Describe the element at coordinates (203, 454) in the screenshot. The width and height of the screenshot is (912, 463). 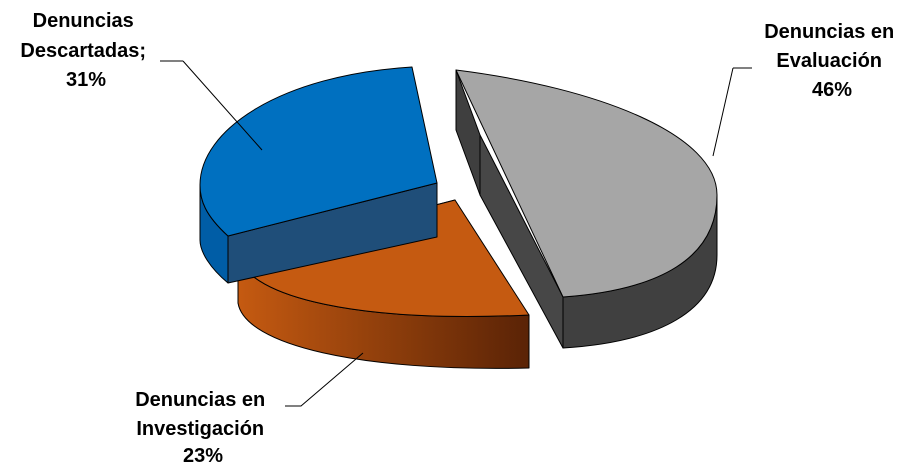
I see `label-investigacion-line3: 23%` at that location.